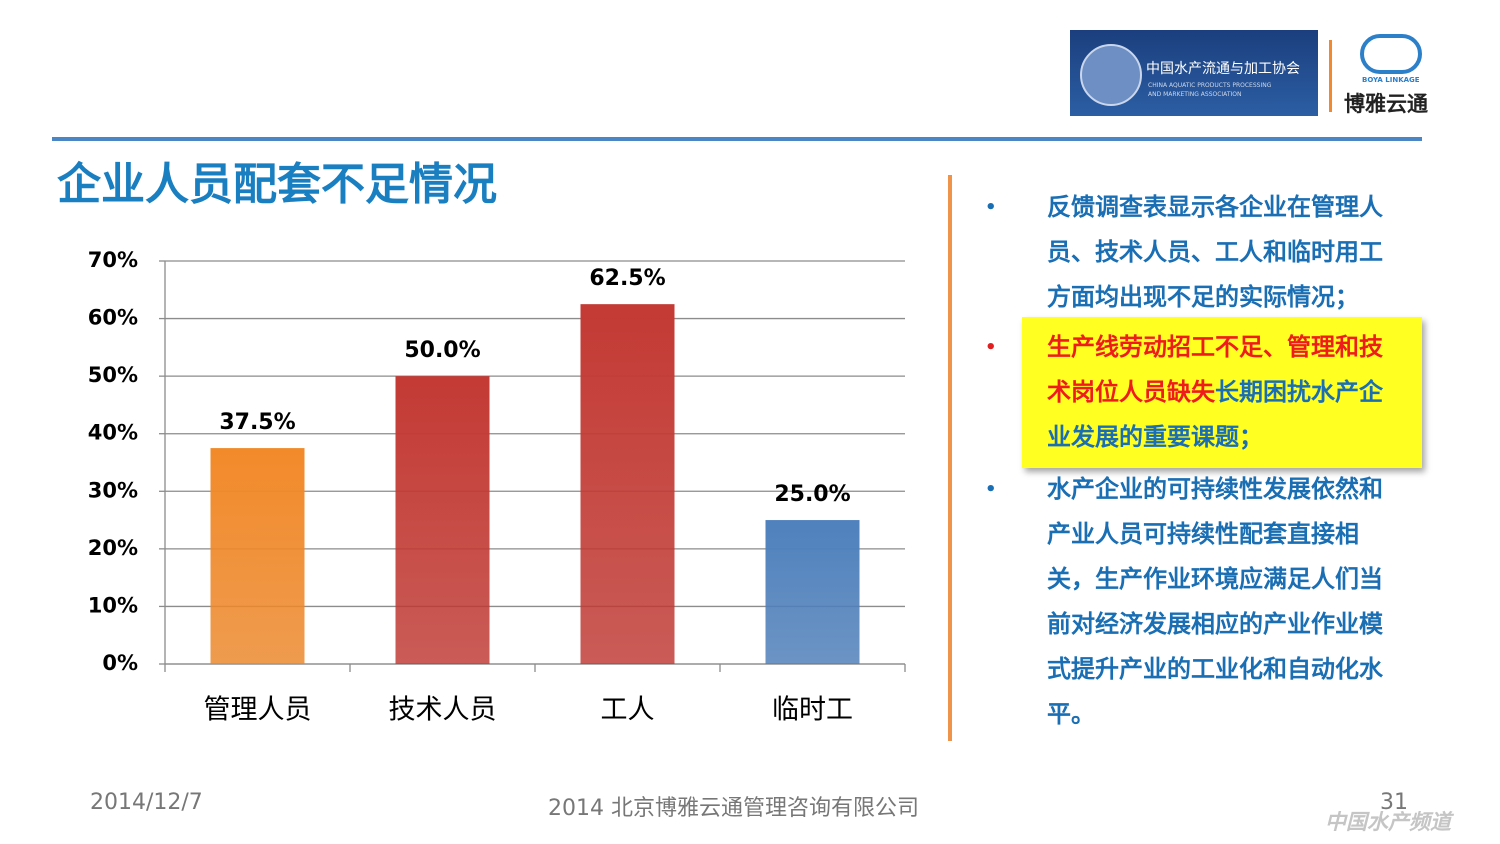 The height and width of the screenshot is (844, 1500). Describe the element at coordinates (1388, 822) in the screenshot. I see `watermark: 中国水产频道` at that location.